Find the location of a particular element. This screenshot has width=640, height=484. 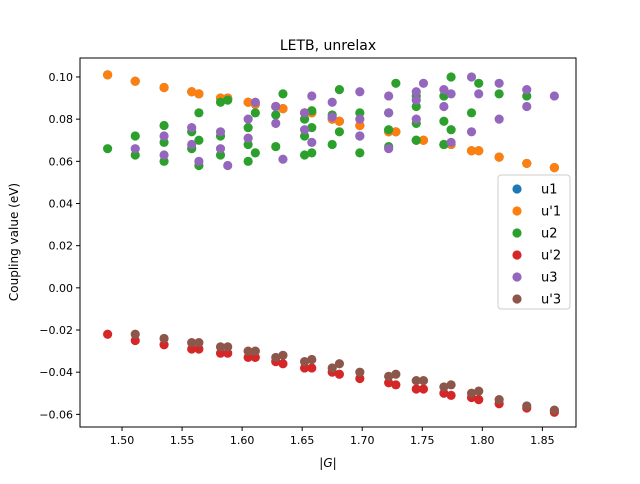

y-tick-label: −0.02 is located at coordinates (56, 330).